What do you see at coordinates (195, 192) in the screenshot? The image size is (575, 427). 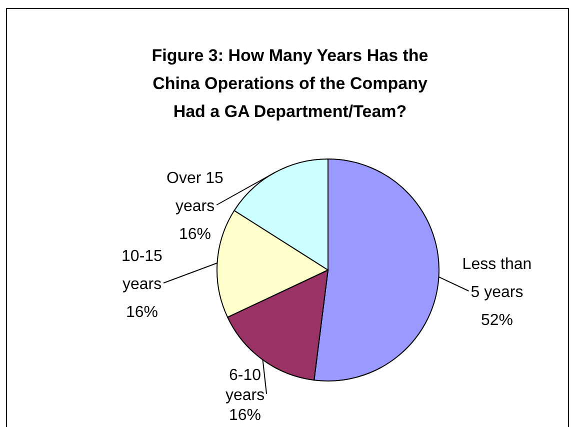 I see `slice-label: Over 15 years` at bounding box center [195, 192].